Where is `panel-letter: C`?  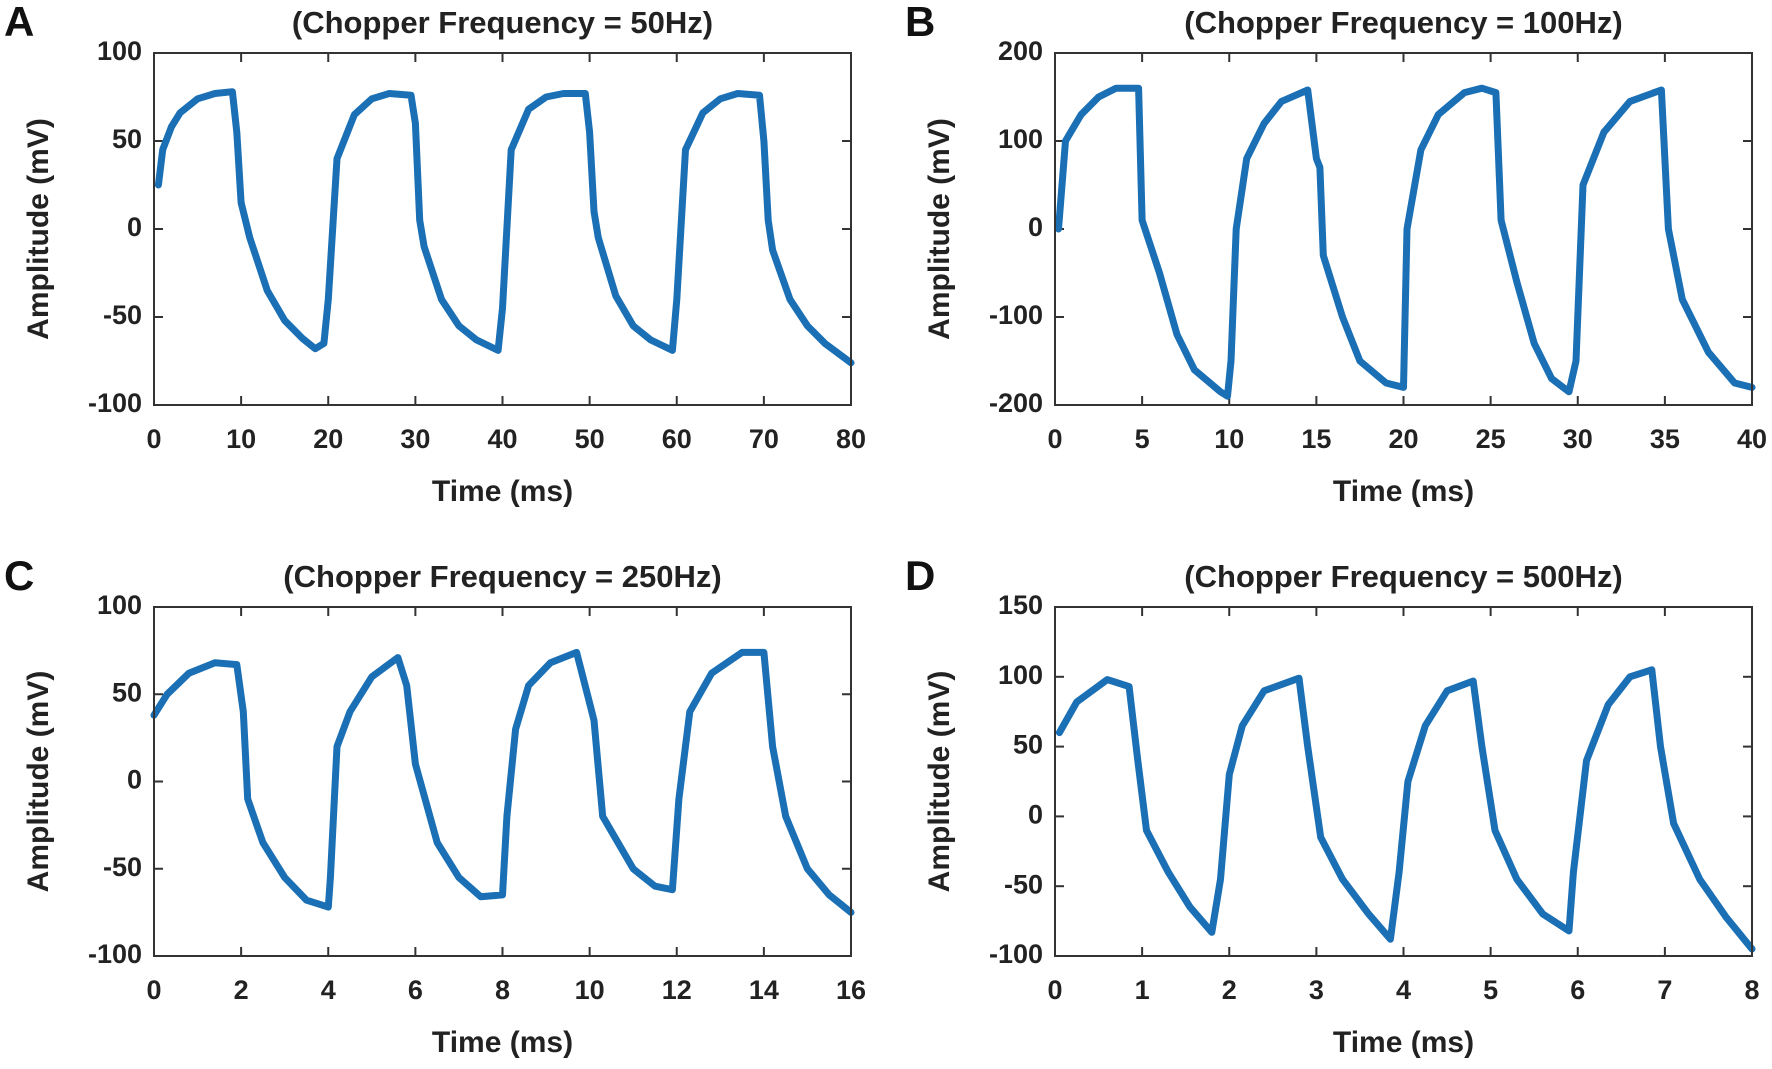
panel-letter: C is located at coordinates (19, 575).